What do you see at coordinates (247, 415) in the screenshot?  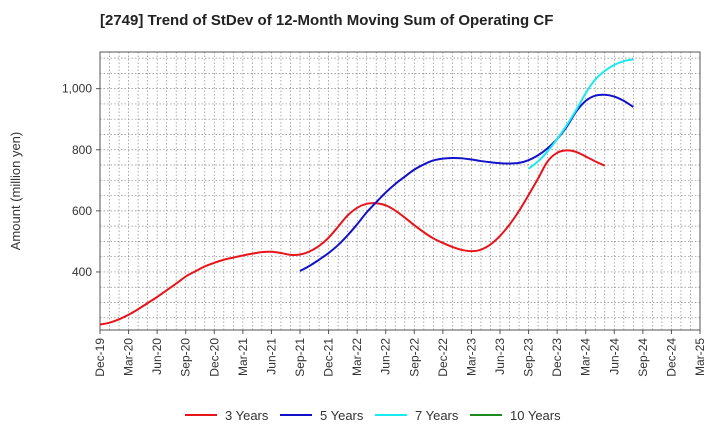 I see `legend-label: 3 Years` at bounding box center [247, 415].